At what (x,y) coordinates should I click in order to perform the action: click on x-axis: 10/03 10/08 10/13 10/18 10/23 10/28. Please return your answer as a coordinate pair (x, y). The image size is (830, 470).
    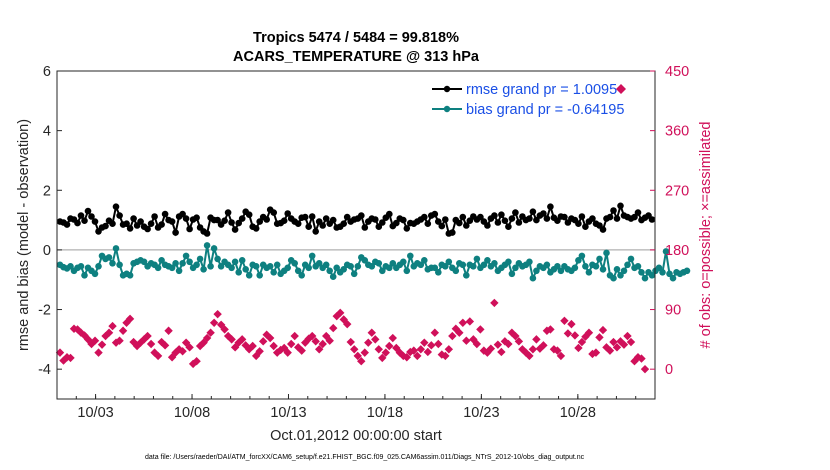
    Looking at the image, I should click on (356, 407).